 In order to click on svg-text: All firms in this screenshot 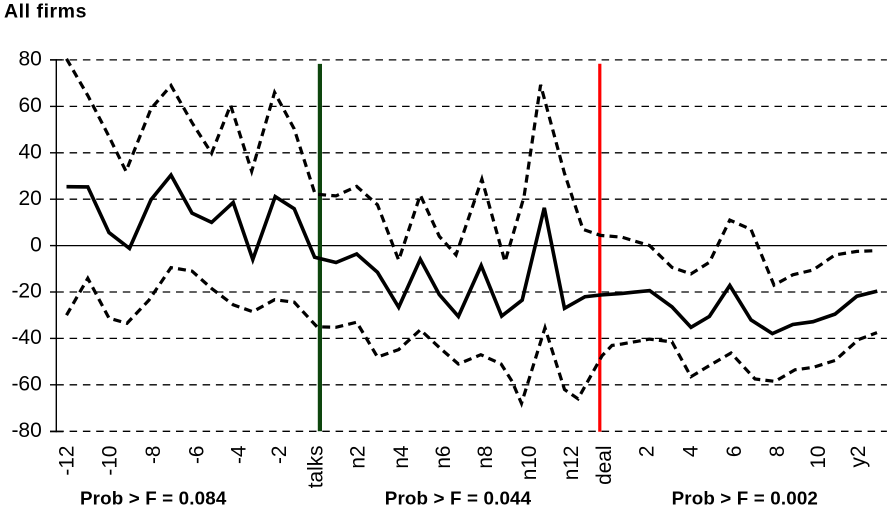, I will do `click(45, 12)`.